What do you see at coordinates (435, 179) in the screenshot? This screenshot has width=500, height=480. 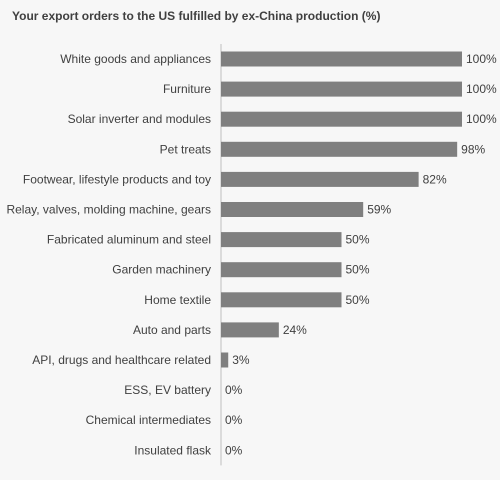 I see `data-label: 82%` at bounding box center [435, 179].